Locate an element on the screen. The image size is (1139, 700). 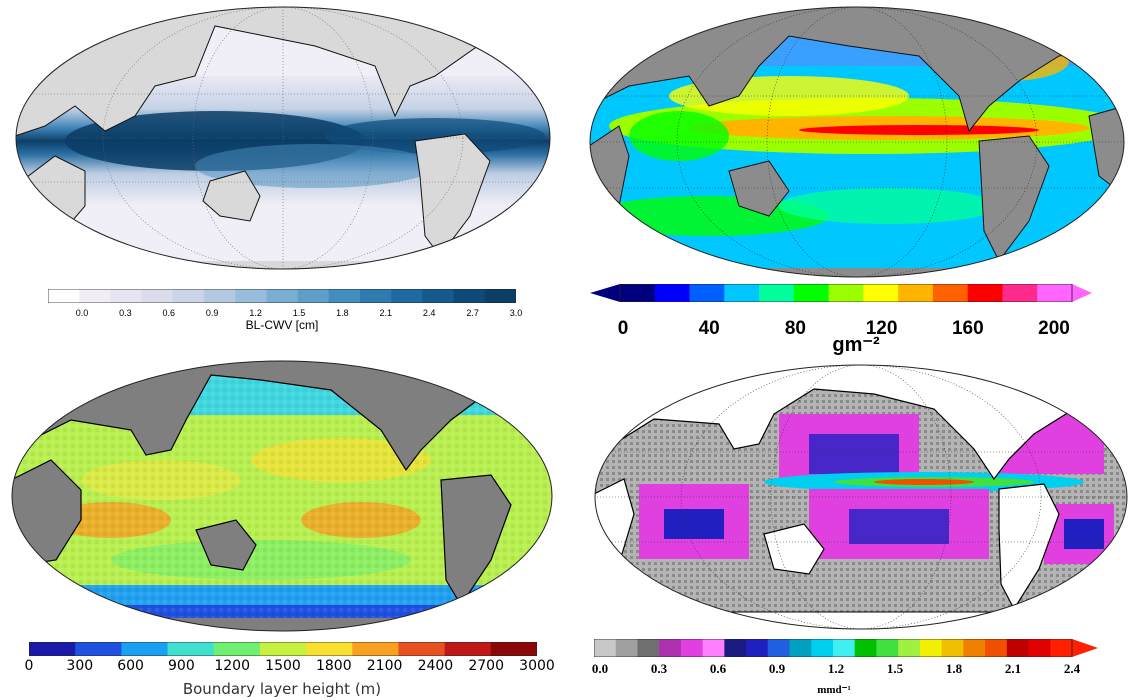
colorbar-tick-label: 0.3 is located at coordinates (659, 668).